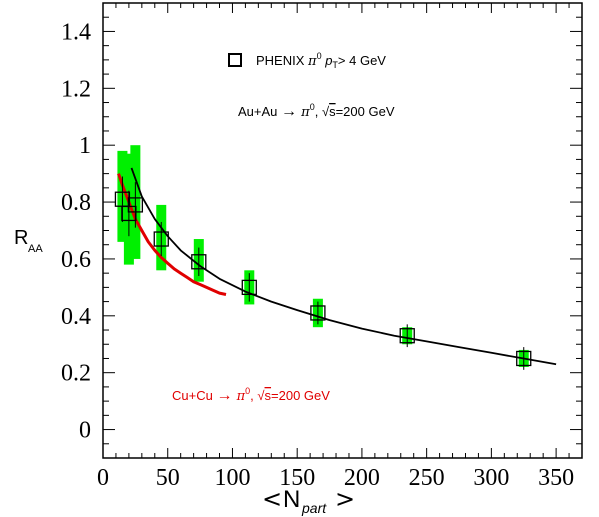 This screenshot has height=517, width=599. Describe the element at coordinates (85, 431) in the screenshot. I see `y-tick-label: 0` at that location.